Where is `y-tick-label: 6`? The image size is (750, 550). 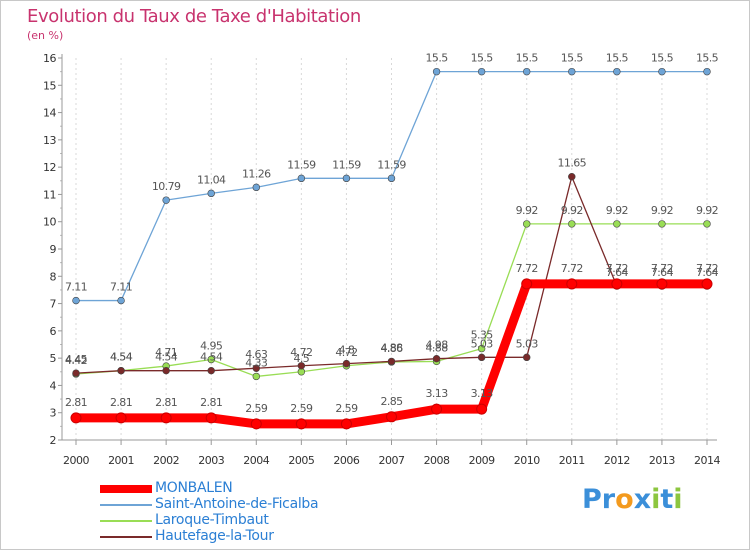
y-tick-label: 6 is located at coordinates (53, 331).